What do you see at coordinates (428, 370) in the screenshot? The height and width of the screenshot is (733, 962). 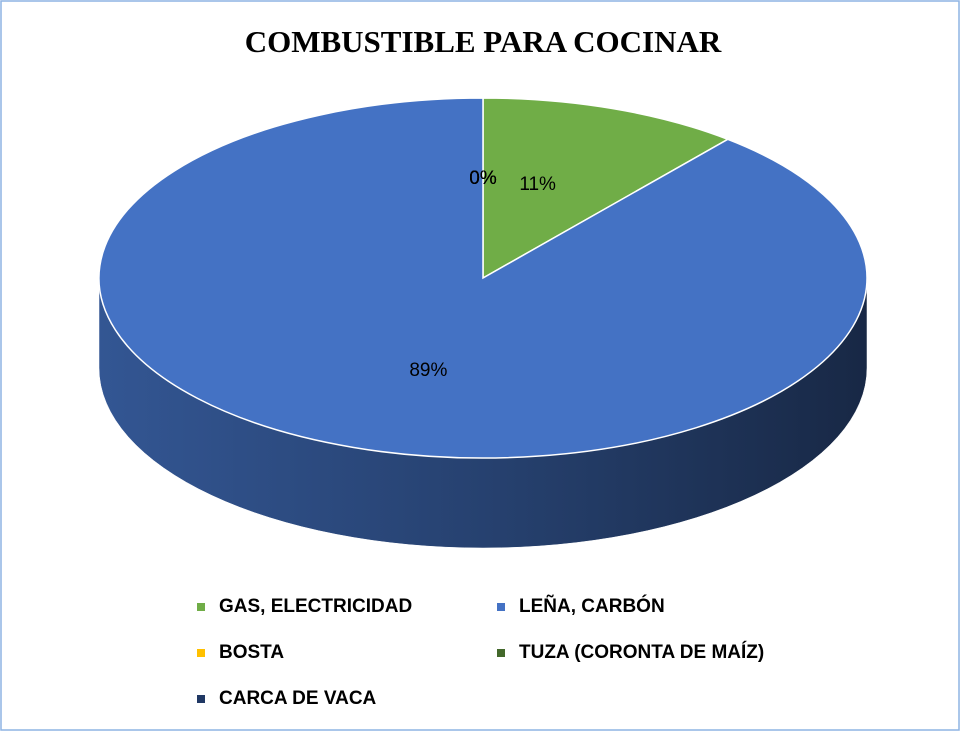 I see `data-label: 89%` at bounding box center [428, 370].